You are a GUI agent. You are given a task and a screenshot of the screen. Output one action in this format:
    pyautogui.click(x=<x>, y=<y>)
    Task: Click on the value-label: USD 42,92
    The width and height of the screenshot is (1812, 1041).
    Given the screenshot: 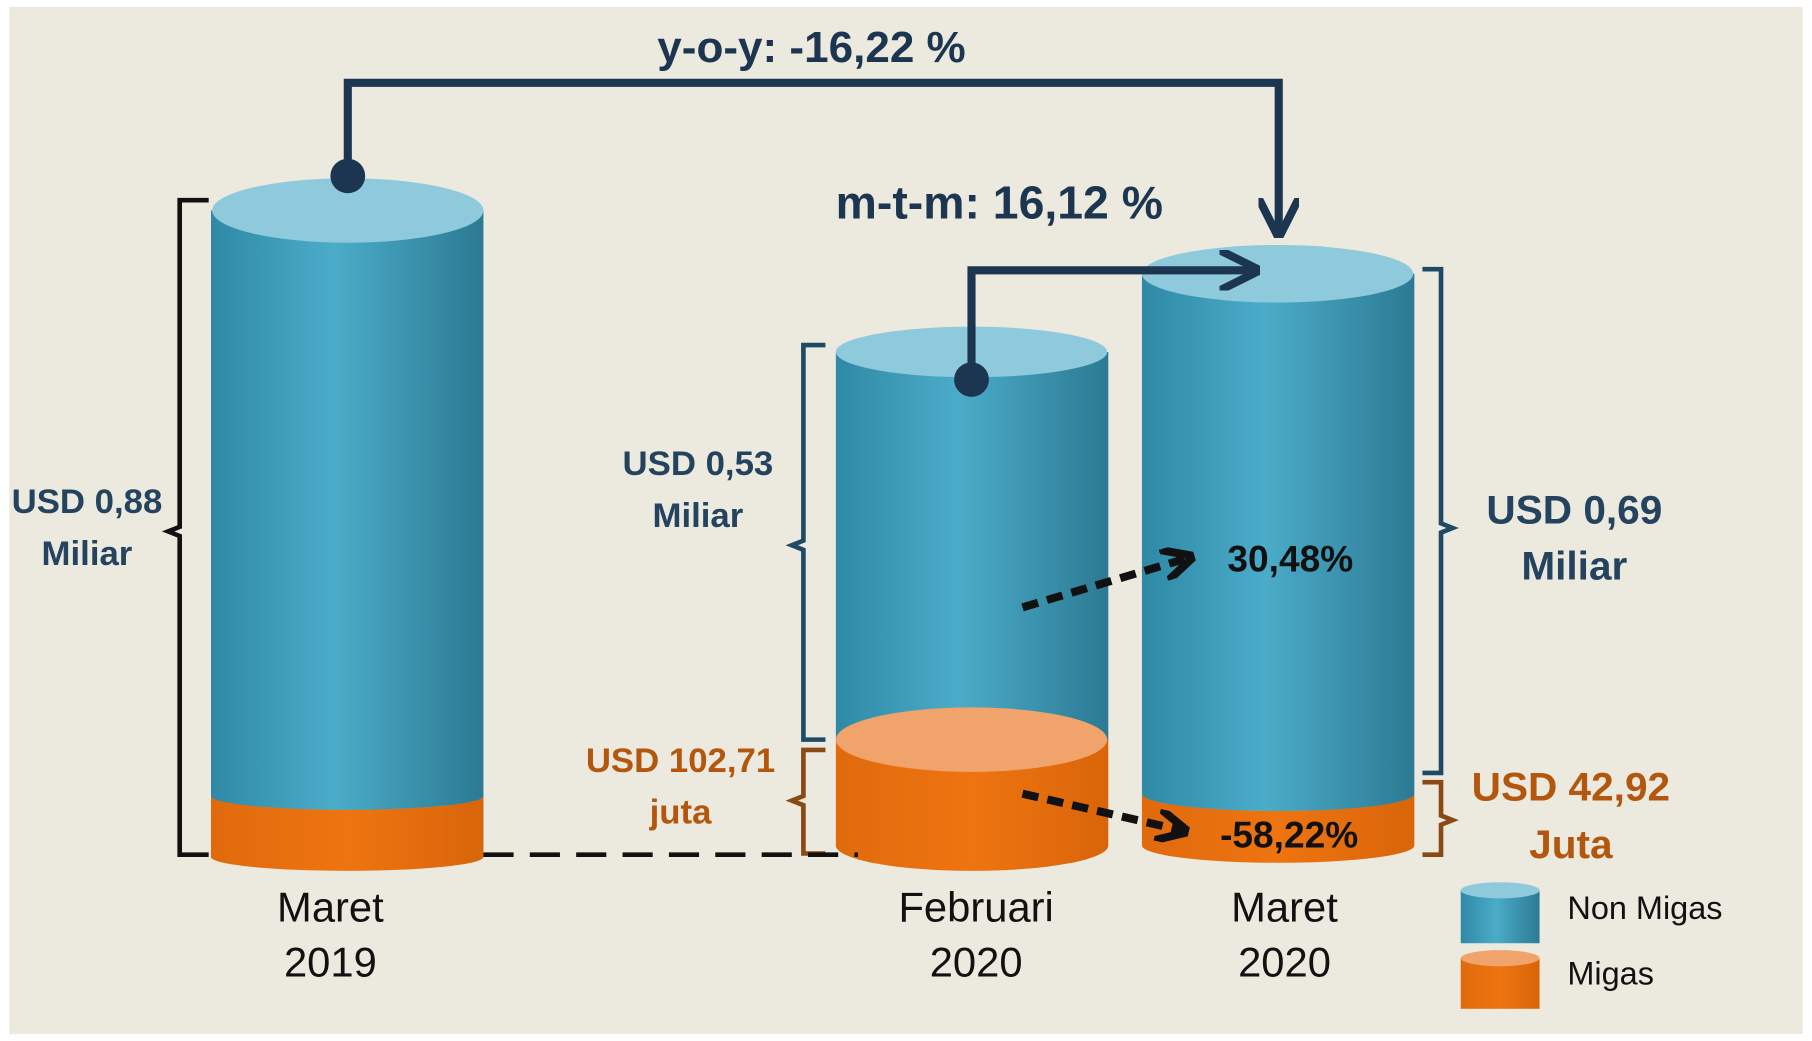 What is the action you would take?
    pyautogui.click(x=1571, y=787)
    